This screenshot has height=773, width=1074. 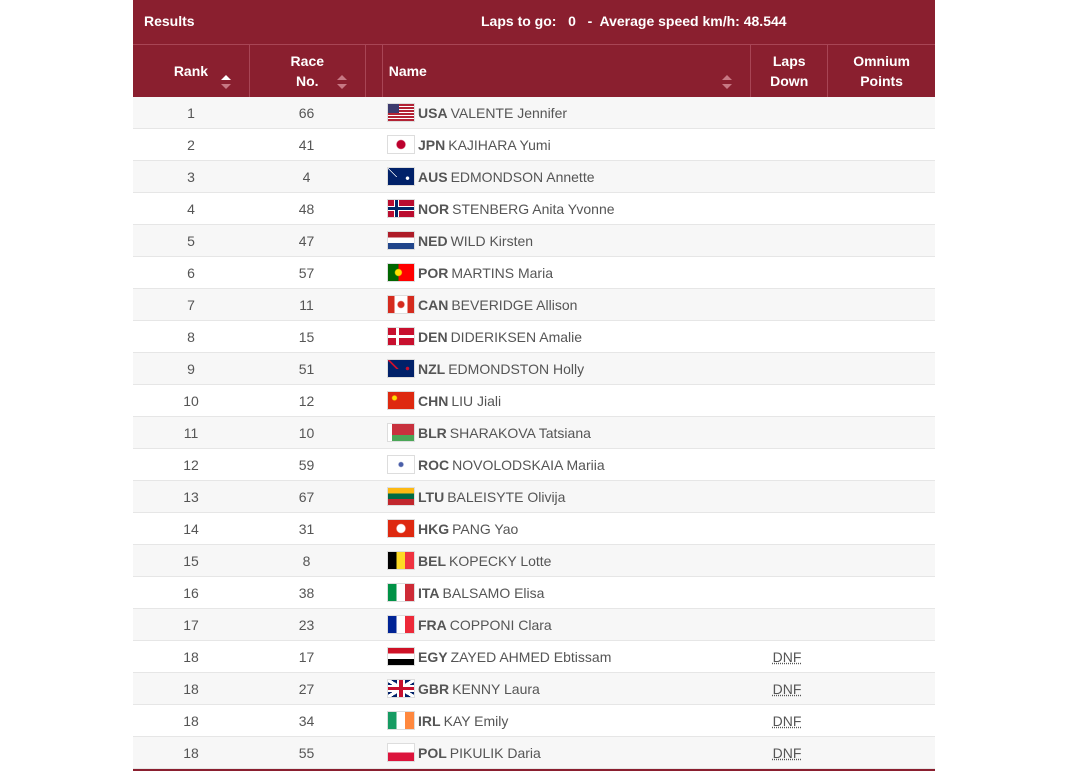 I want to click on column-label: Omnium Points, so click(x=881, y=71).